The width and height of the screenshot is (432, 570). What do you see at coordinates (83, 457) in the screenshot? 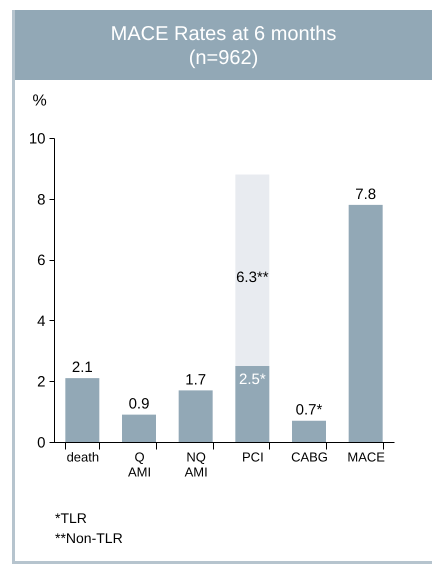
I see `x-tick-label: death` at bounding box center [83, 457].